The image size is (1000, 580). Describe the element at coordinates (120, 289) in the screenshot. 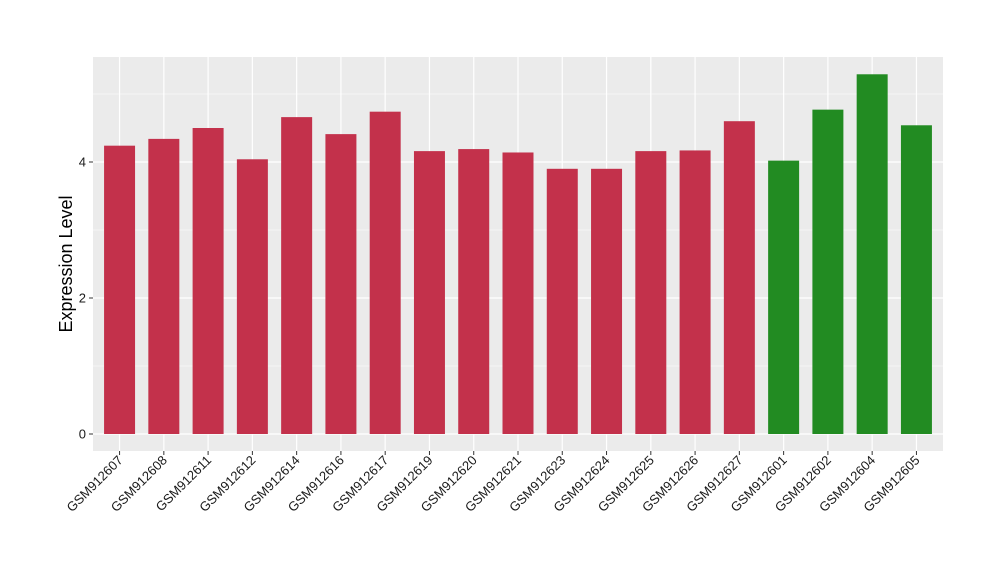

I see `bar-GSM912607` at that location.